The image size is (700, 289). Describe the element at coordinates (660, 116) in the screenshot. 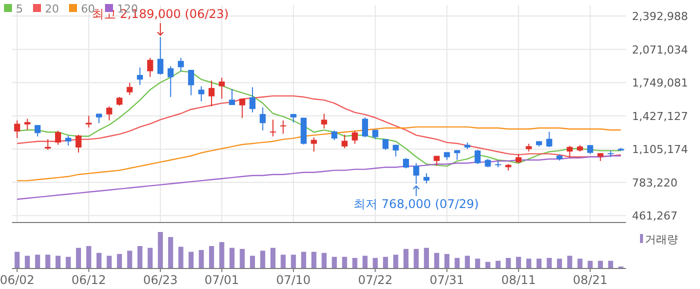

I see `ytick-label: 1,427,127` at that location.